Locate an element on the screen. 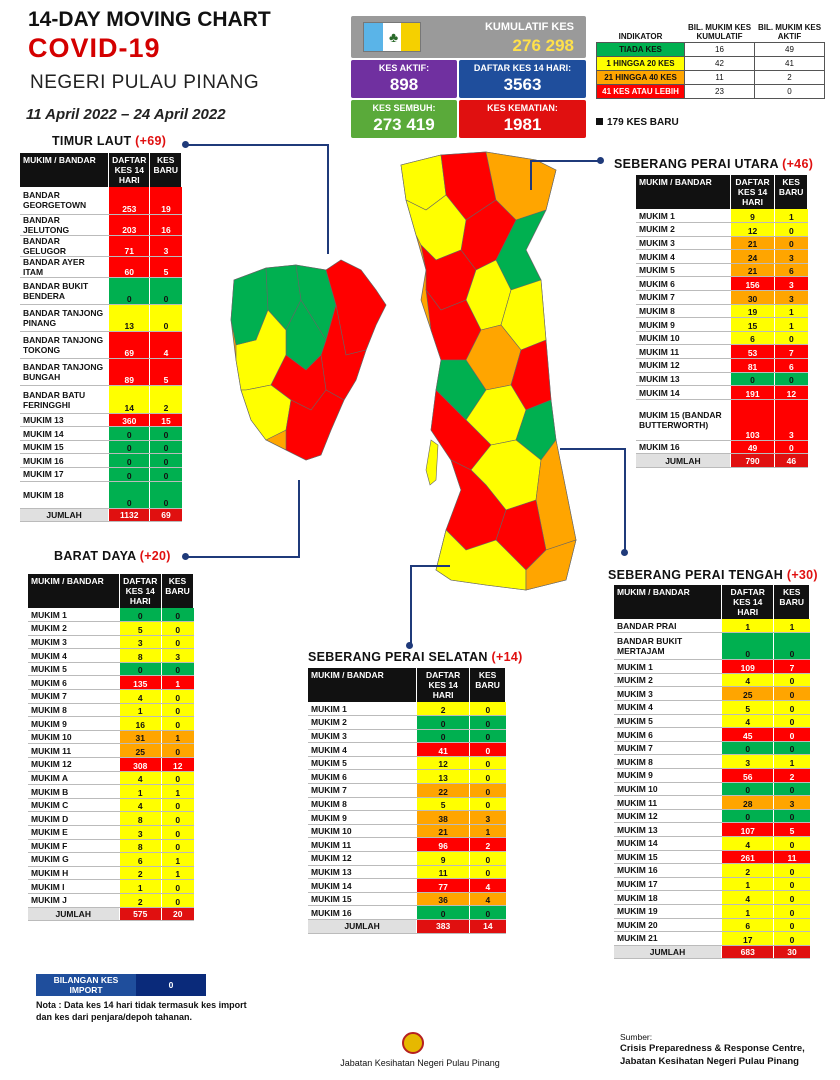 This screenshot has height=1080, width=840. state-crest-icon is located at coordinates (413, 1043).